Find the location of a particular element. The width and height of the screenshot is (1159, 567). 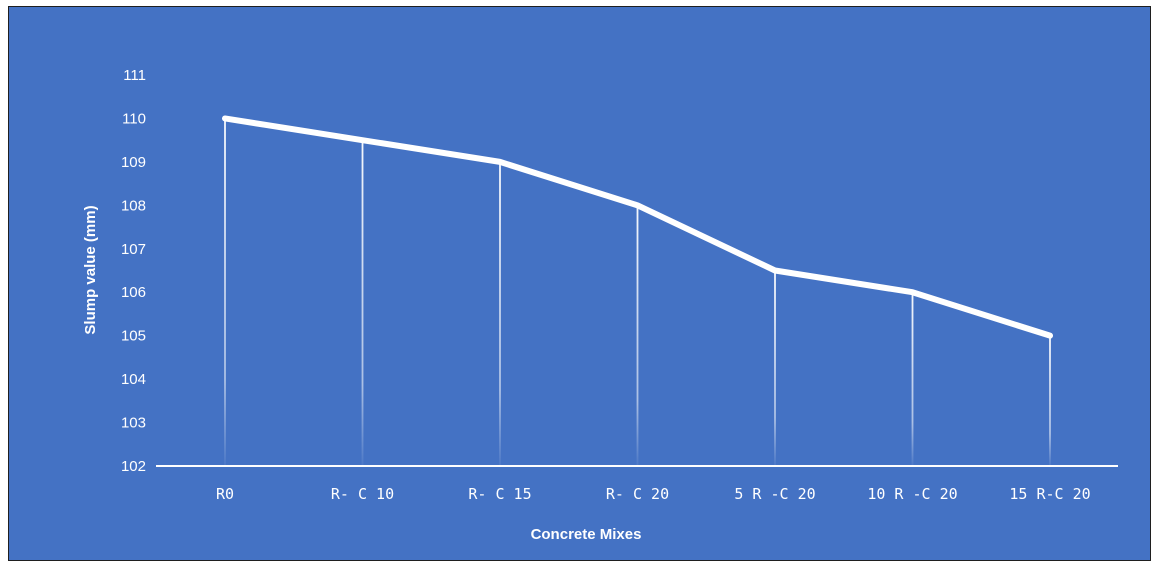

y-tick-label: 111 is located at coordinates (134, 75).